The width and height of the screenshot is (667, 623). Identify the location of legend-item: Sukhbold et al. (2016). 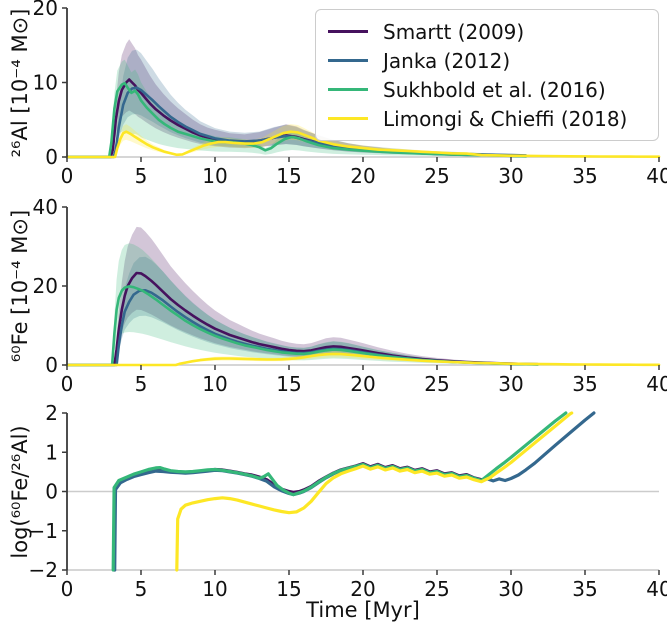
(488, 89).